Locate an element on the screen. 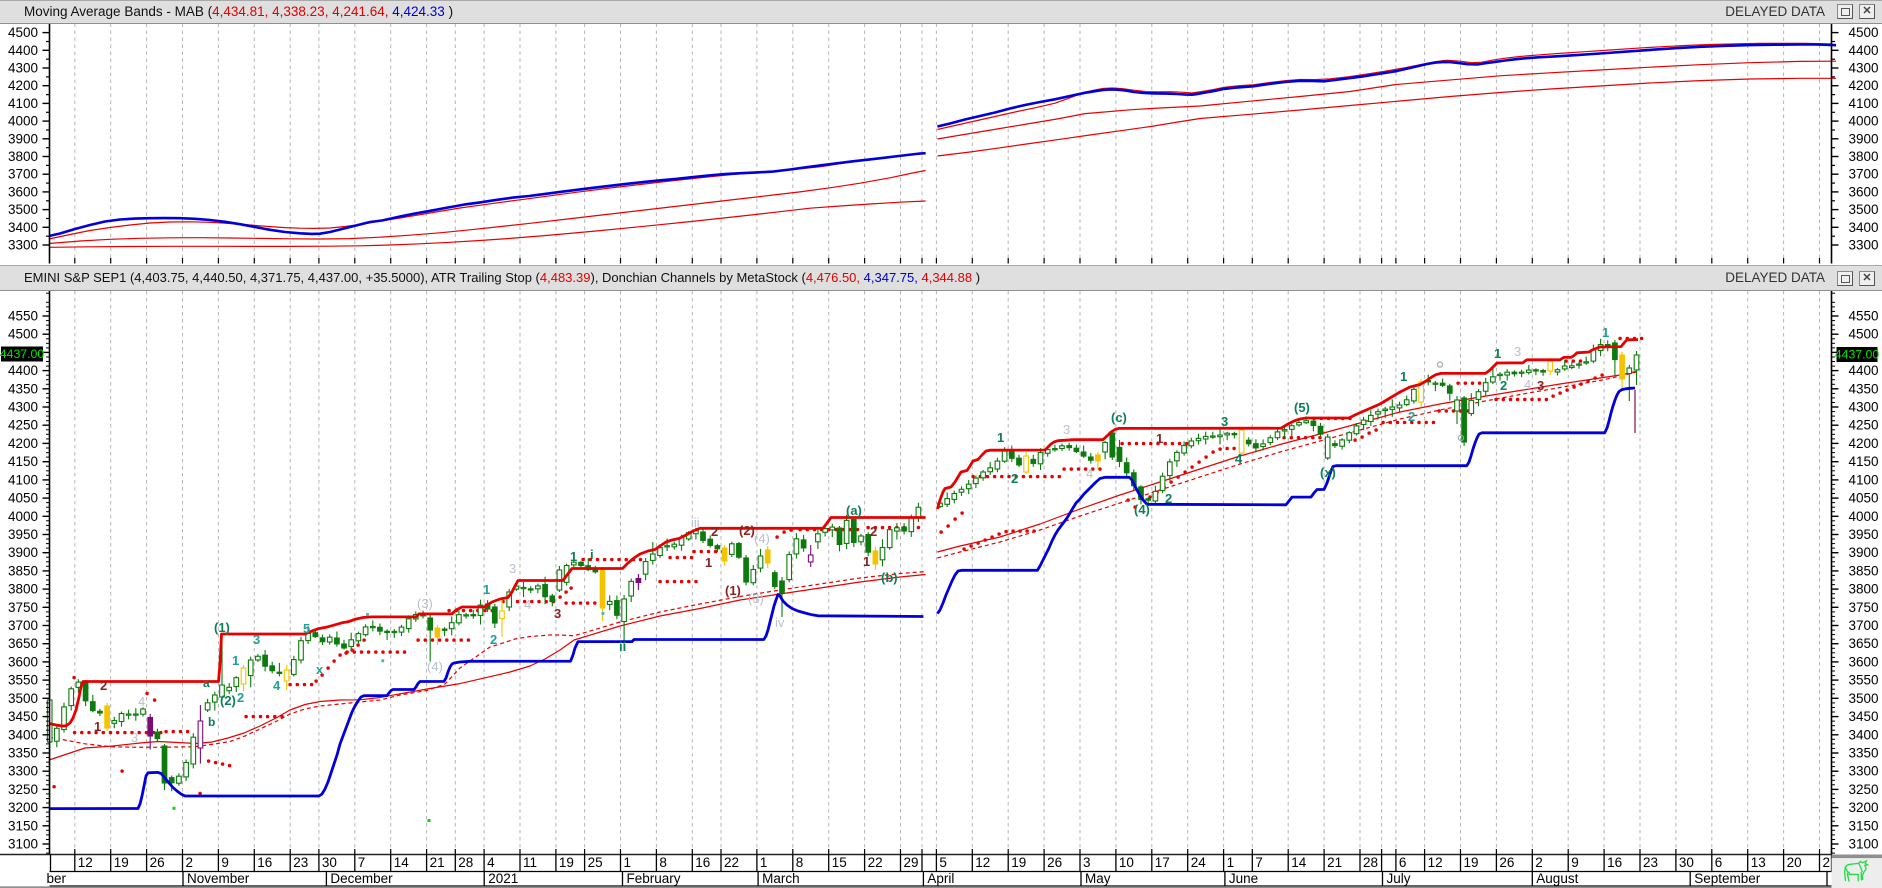 Image resolution: width=1882 pixels, height=888 pixels. svg-text: 9 is located at coordinates (225, 862).